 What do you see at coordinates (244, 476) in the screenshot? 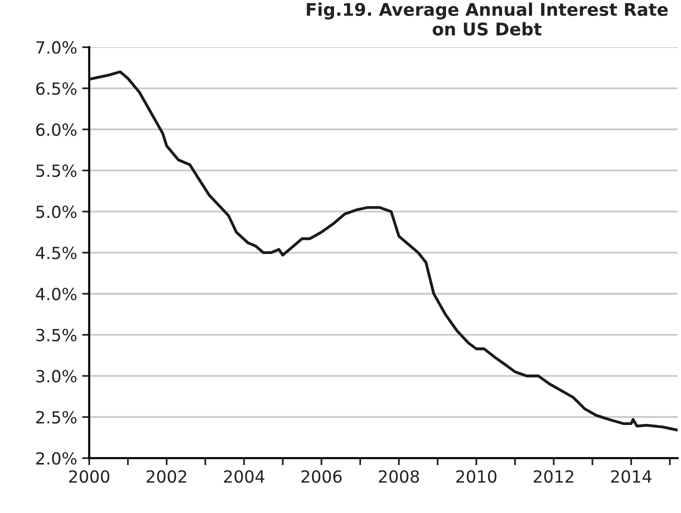
I see `x-tick-label: 2004` at bounding box center [244, 476].